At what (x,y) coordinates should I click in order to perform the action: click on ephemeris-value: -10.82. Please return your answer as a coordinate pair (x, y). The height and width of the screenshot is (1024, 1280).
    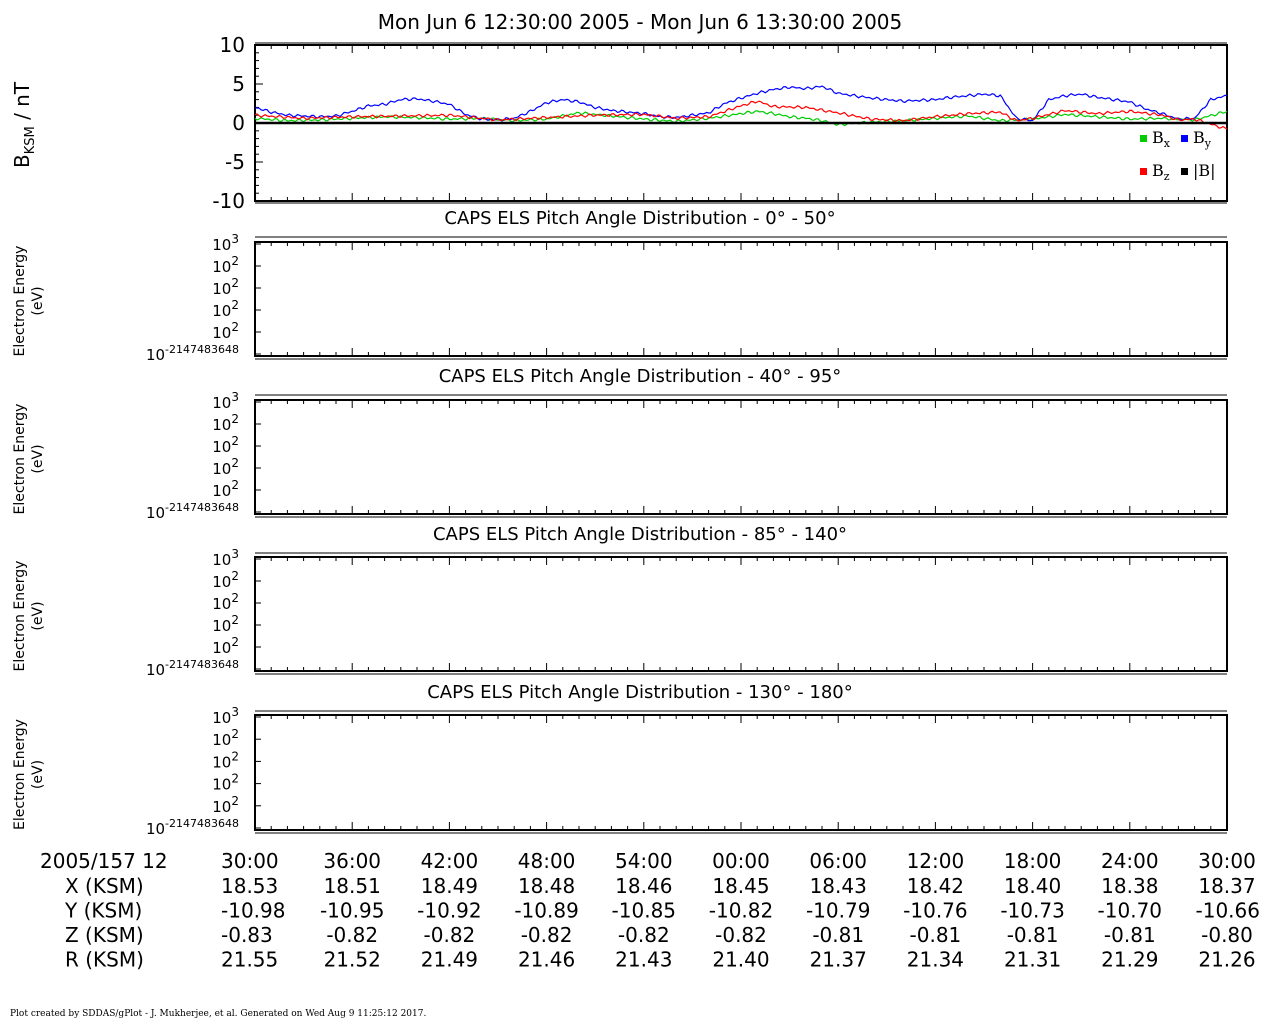
    Looking at the image, I should click on (741, 911).